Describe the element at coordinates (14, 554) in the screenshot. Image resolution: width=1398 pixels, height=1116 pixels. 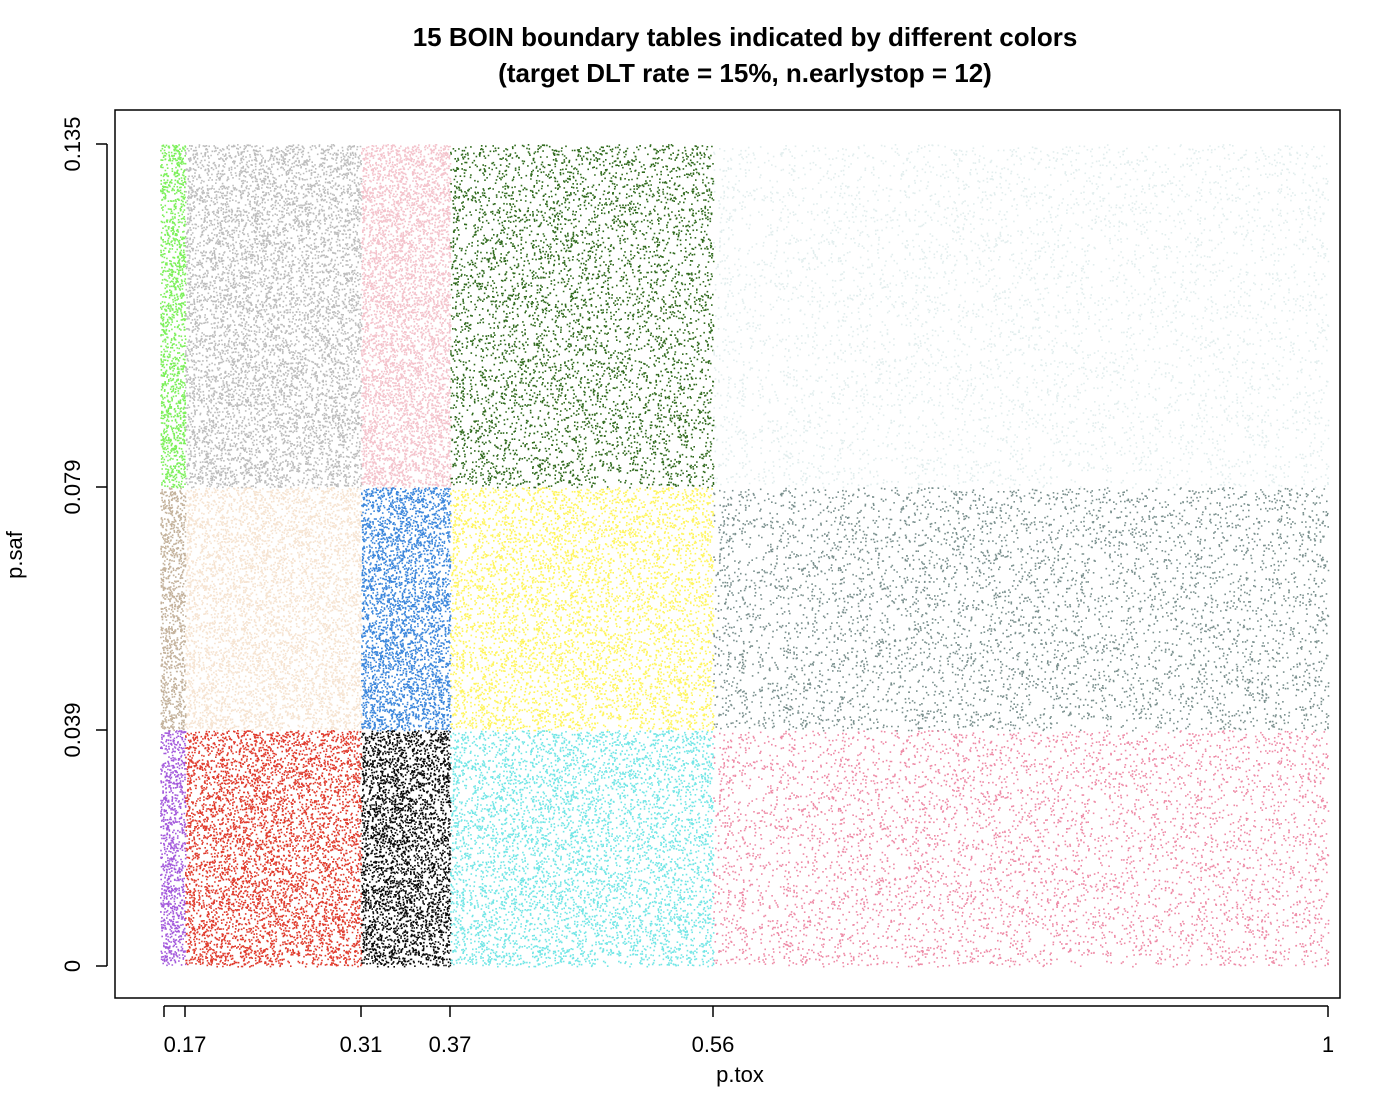
I see `y-axis-label: p.saf` at that location.